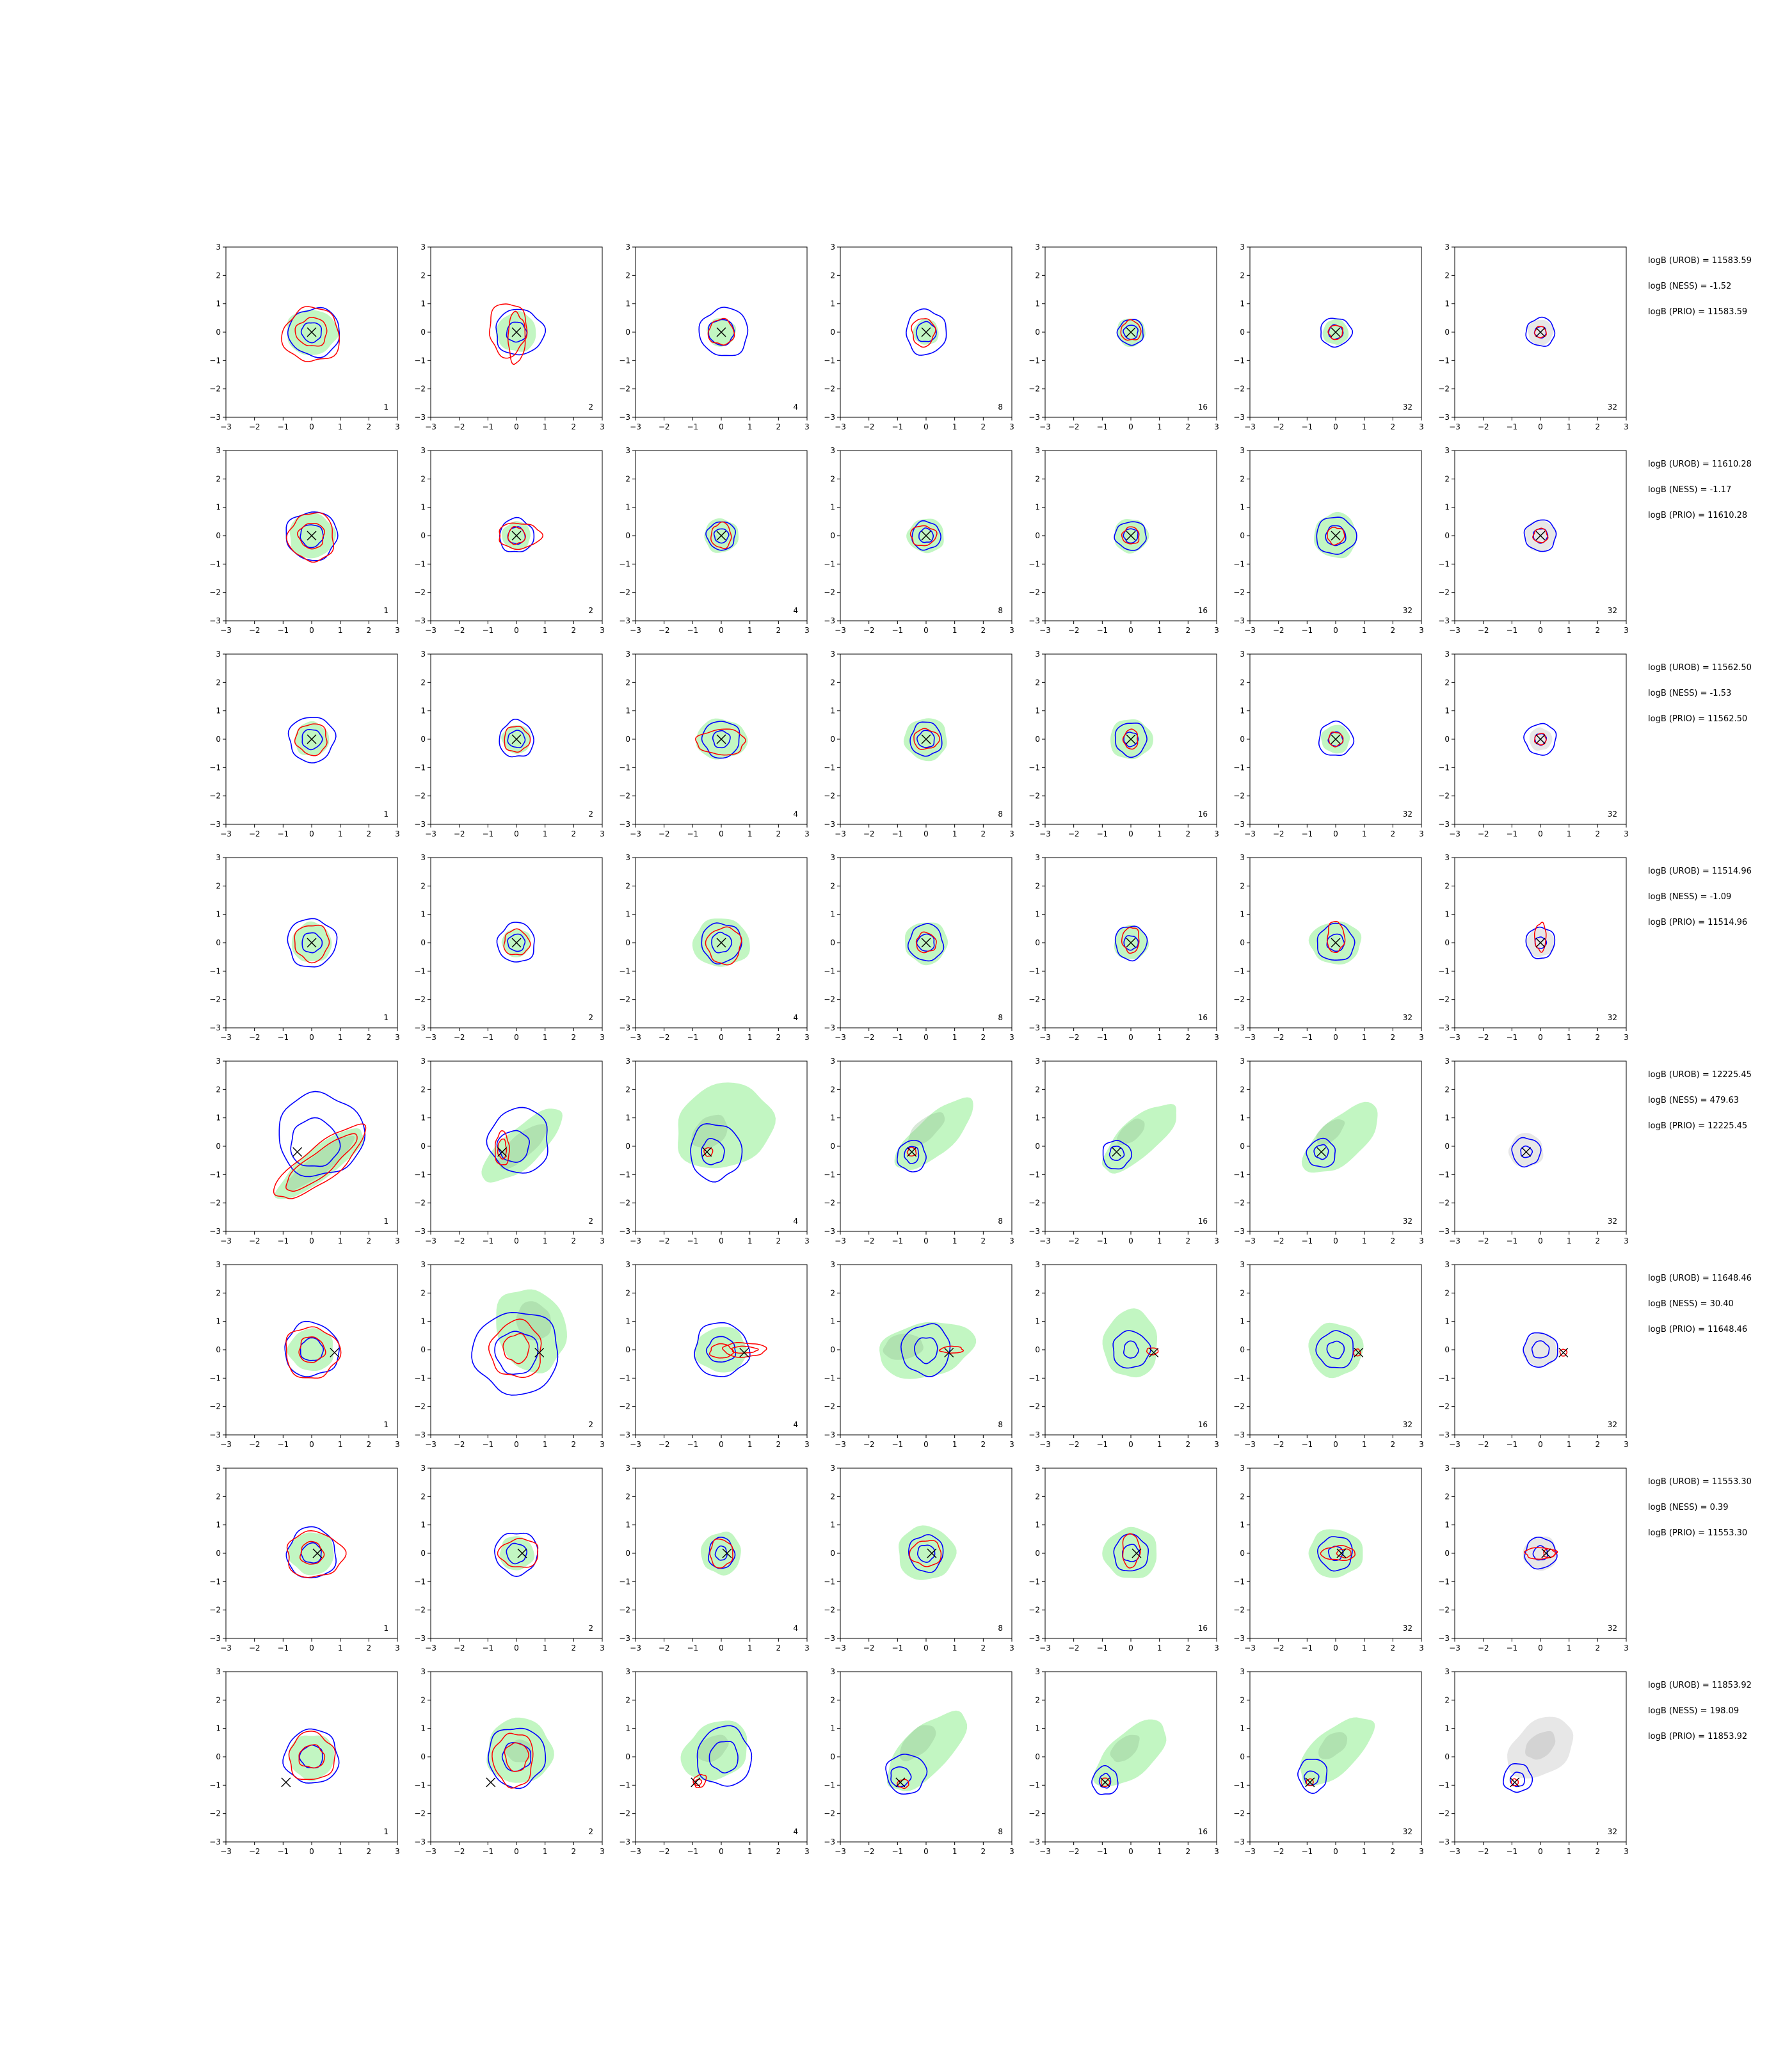  Describe the element at coordinates (590, 1628) in the screenshot. I see `panel-corner-label: 2` at that location.